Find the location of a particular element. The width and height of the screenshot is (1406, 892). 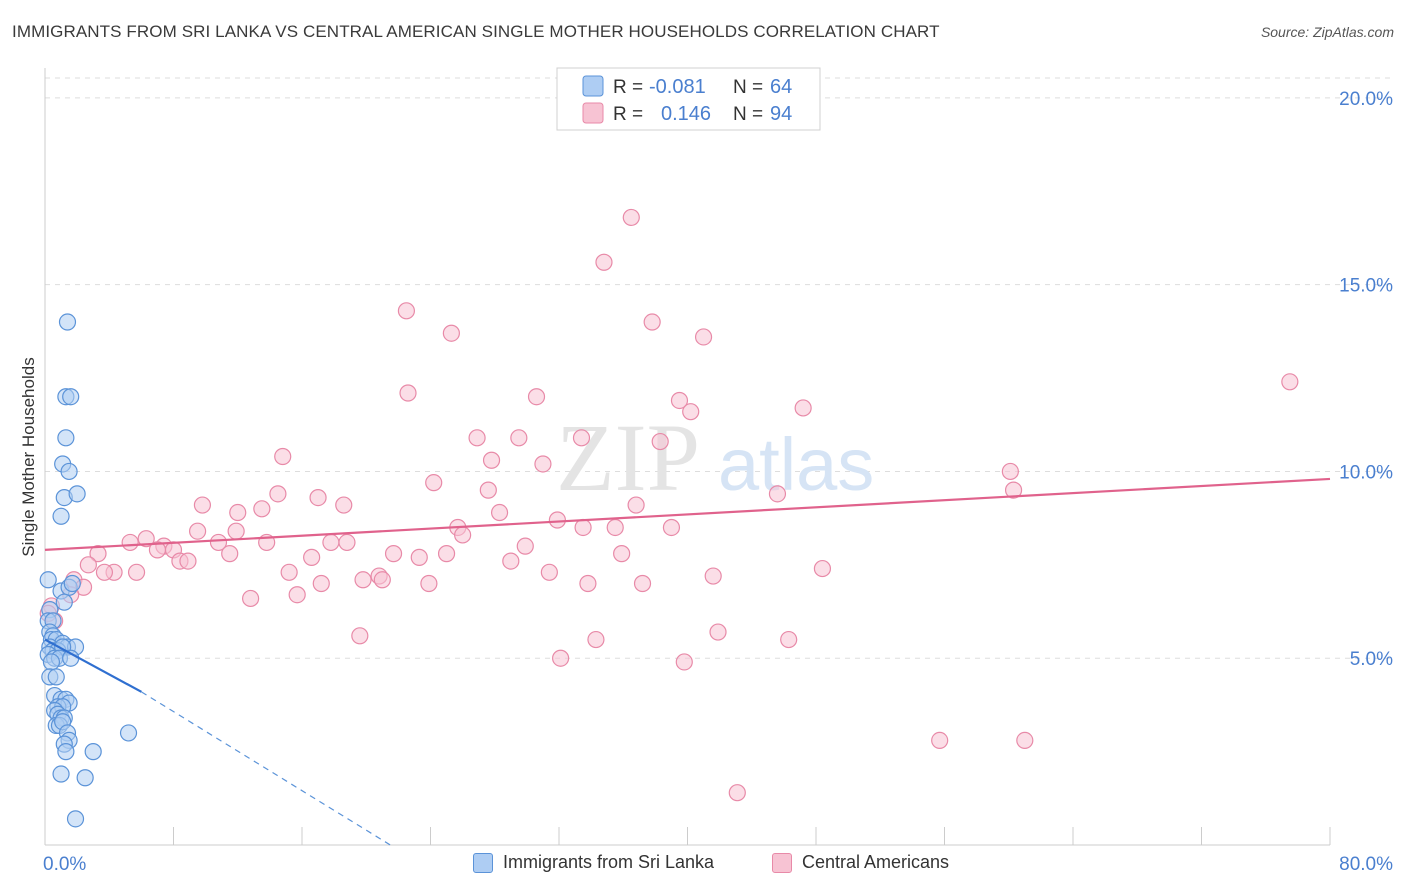

legend-item-sri-lanka: Immigrants from Sri Lanka is located at coordinates (593, 862).